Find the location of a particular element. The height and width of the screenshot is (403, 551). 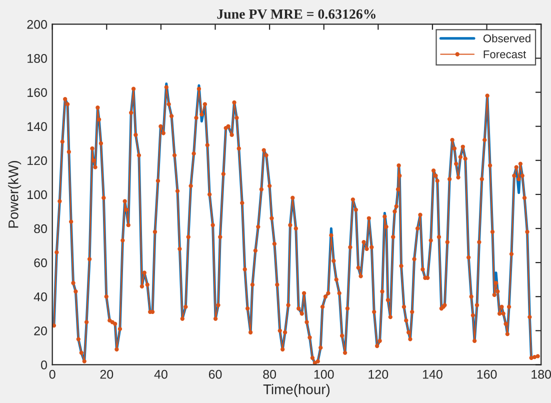

y-tick-label: 40 is located at coordinates (40, 297).